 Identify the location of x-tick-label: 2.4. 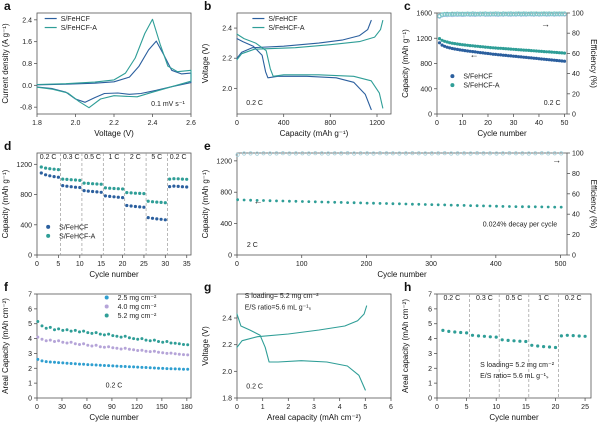
(153, 123).